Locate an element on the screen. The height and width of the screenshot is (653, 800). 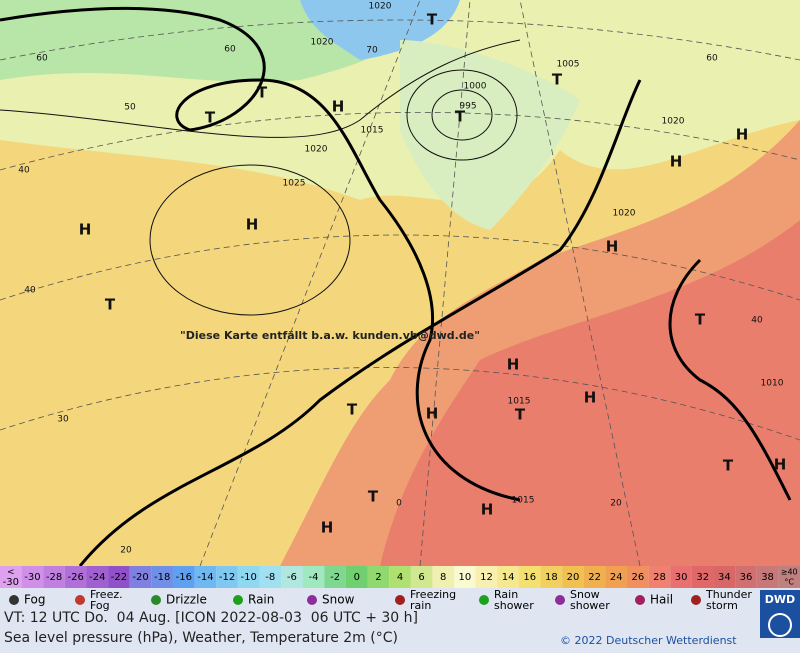
scale-label: 6 is located at coordinates (421, 577).